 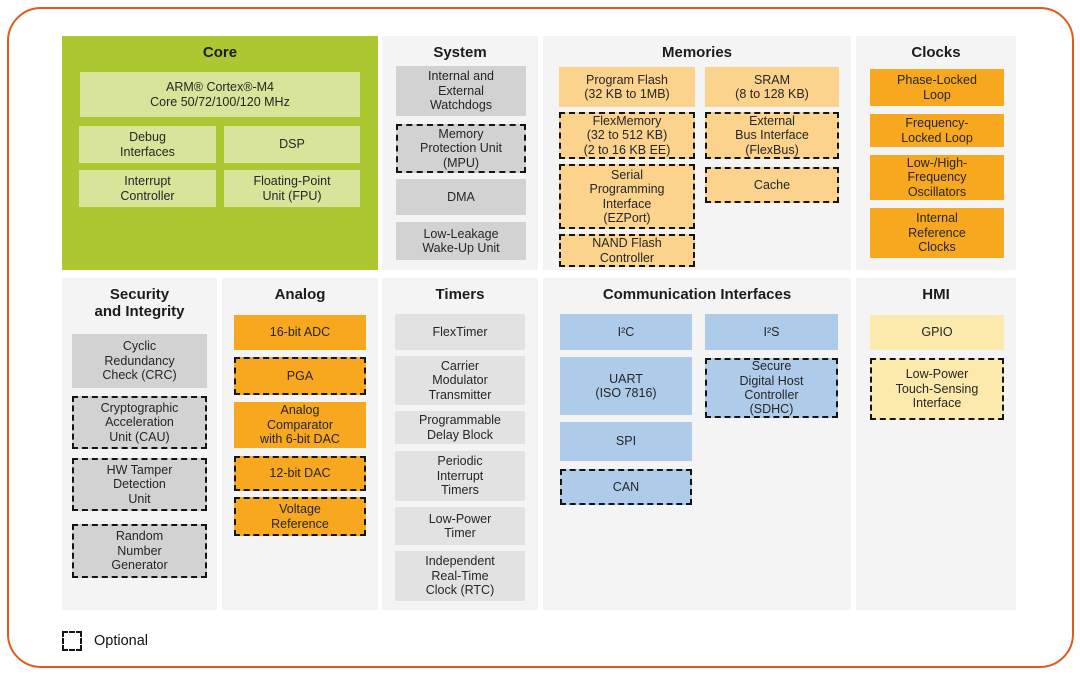 I want to click on block-pll: Phase-Locked Loop, so click(x=937, y=87).